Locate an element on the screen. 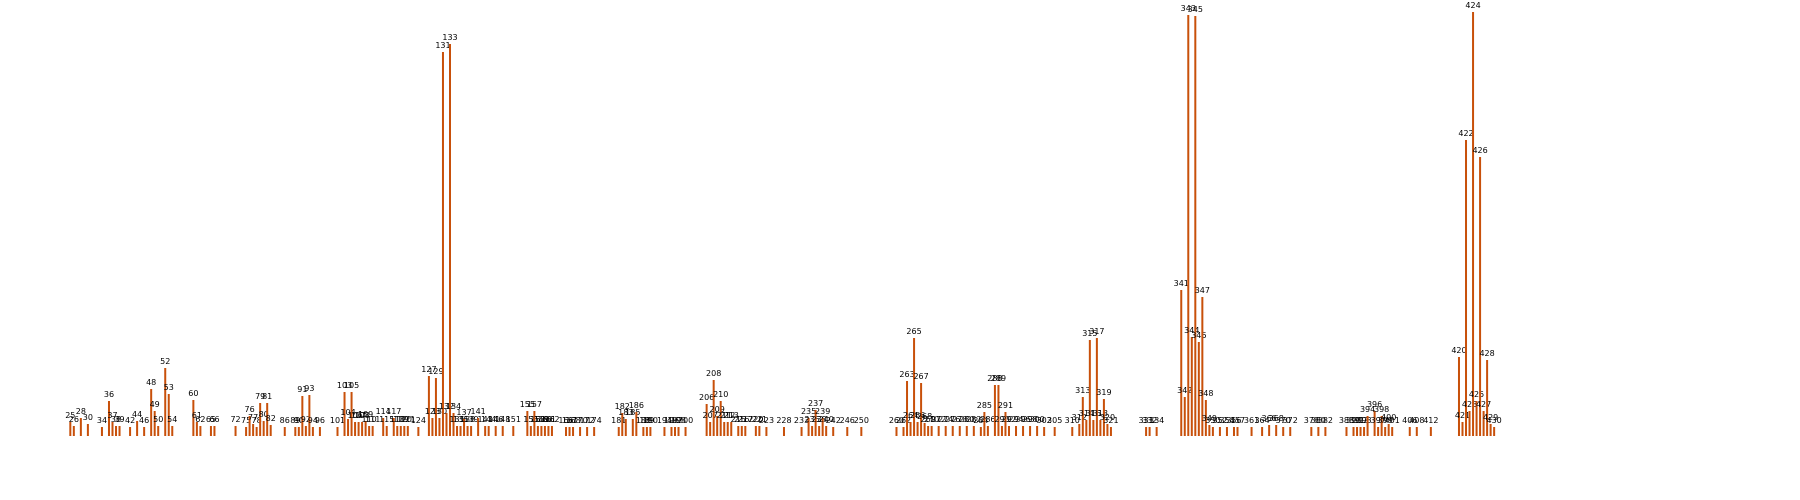 The width and height of the screenshot is (1800, 500). bar-label: 131 is located at coordinates (442, 45).